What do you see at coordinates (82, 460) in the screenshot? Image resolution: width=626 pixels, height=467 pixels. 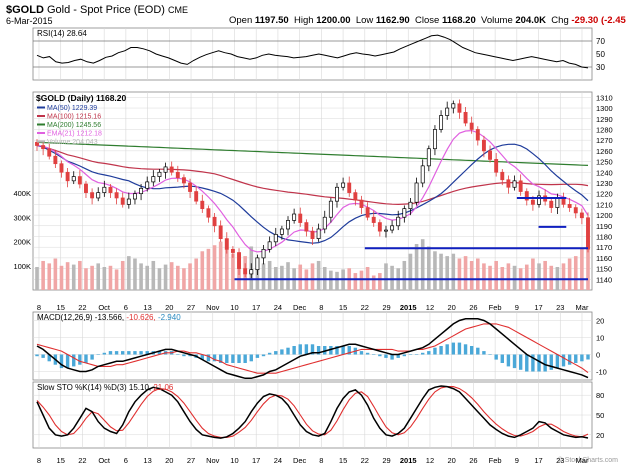 I see `stoch-x-tick-label: 22` at bounding box center [82, 460].